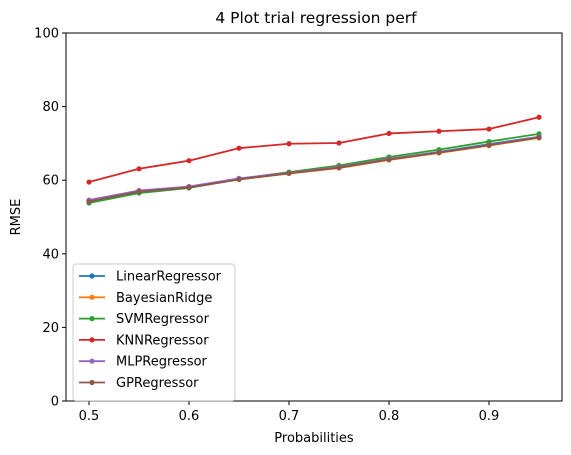 The height and width of the screenshot is (455, 571). What do you see at coordinates (162, 362) in the screenshot?
I see `legend-label: MLPRegressor` at bounding box center [162, 362].